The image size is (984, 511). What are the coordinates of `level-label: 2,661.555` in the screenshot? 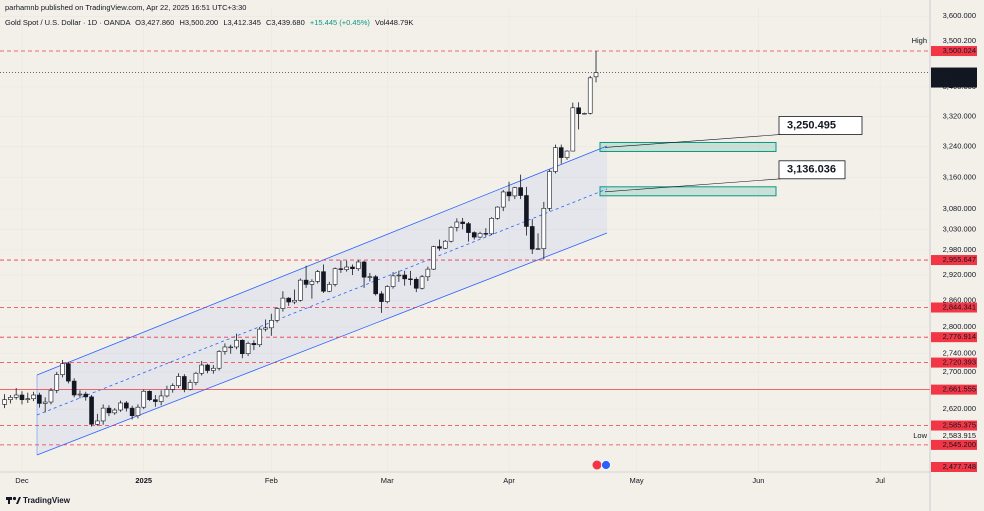 It's located at (959, 389).